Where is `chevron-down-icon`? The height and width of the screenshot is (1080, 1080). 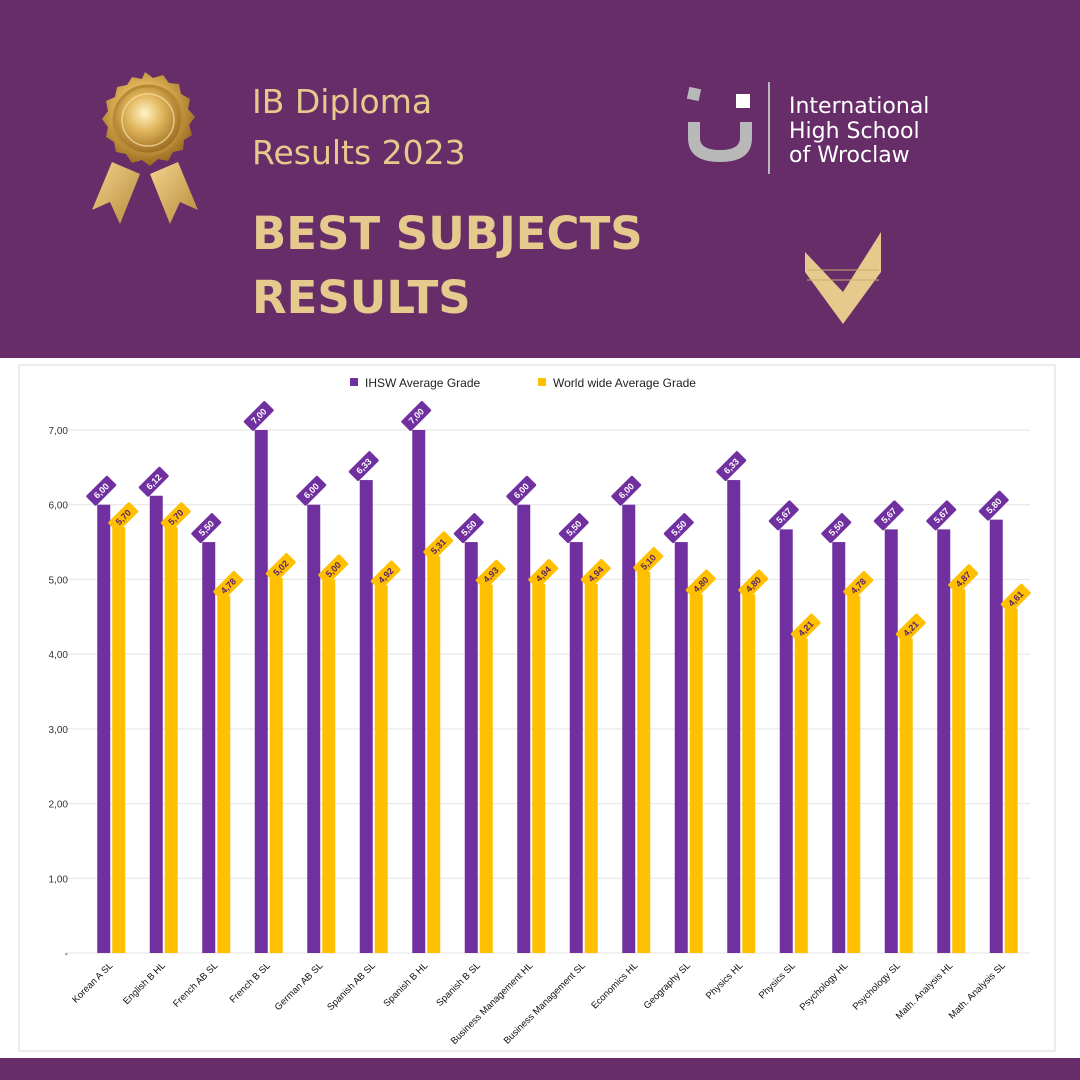 chevron-down-icon is located at coordinates (843, 278).